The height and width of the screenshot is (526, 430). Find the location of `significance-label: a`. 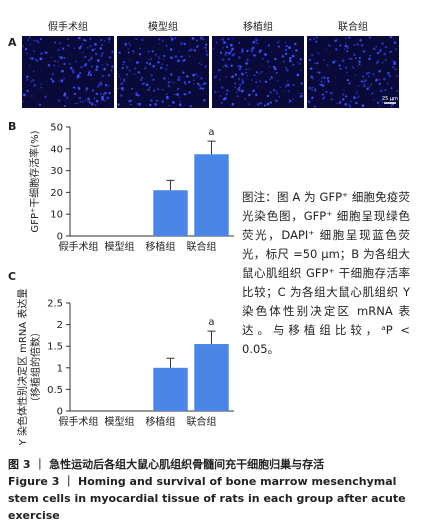

significance-label: a is located at coordinates (211, 132).